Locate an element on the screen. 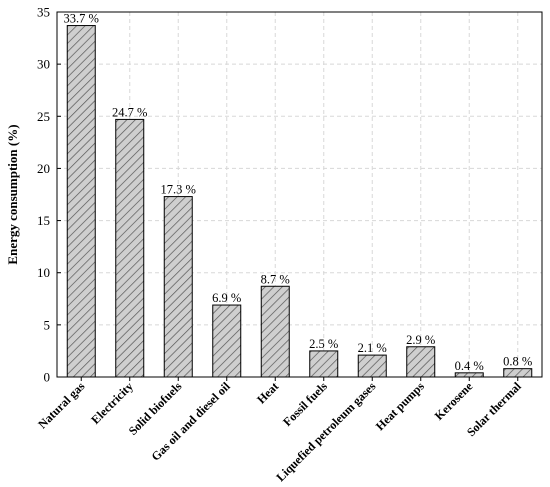  data-label: 24.7 % is located at coordinates (129, 112).